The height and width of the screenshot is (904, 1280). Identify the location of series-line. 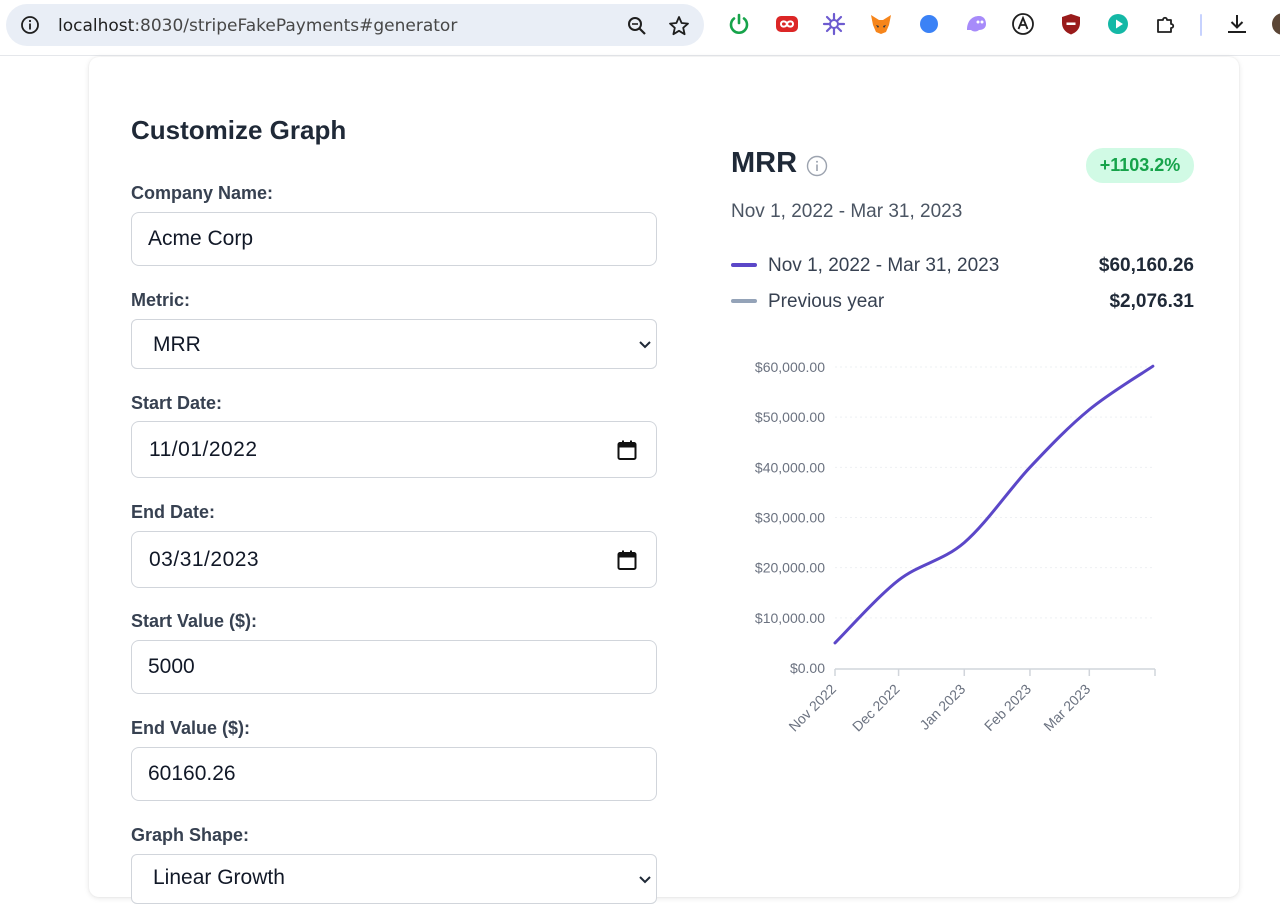
(994, 504).